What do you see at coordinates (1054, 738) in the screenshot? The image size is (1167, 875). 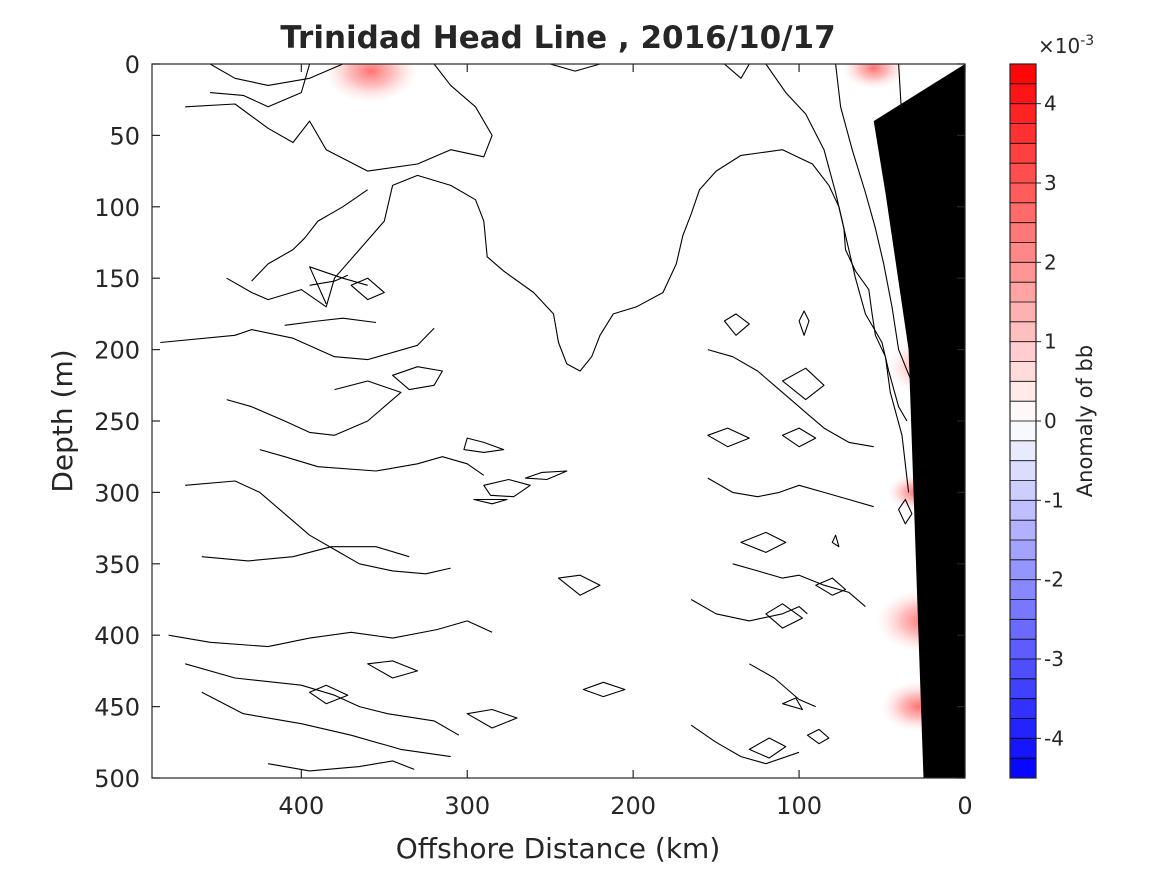 I see `colorbar-tick-label-8: -4` at bounding box center [1054, 738].